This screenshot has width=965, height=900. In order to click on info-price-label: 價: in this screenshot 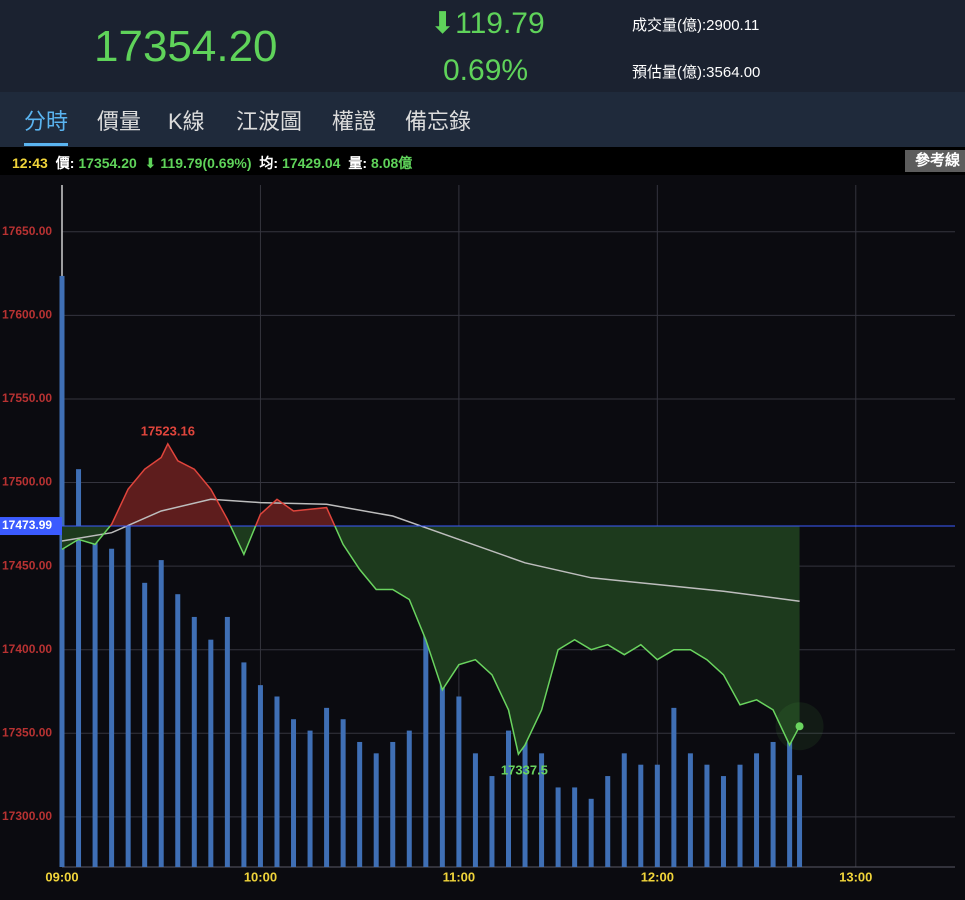, I will do `click(65, 163)`.